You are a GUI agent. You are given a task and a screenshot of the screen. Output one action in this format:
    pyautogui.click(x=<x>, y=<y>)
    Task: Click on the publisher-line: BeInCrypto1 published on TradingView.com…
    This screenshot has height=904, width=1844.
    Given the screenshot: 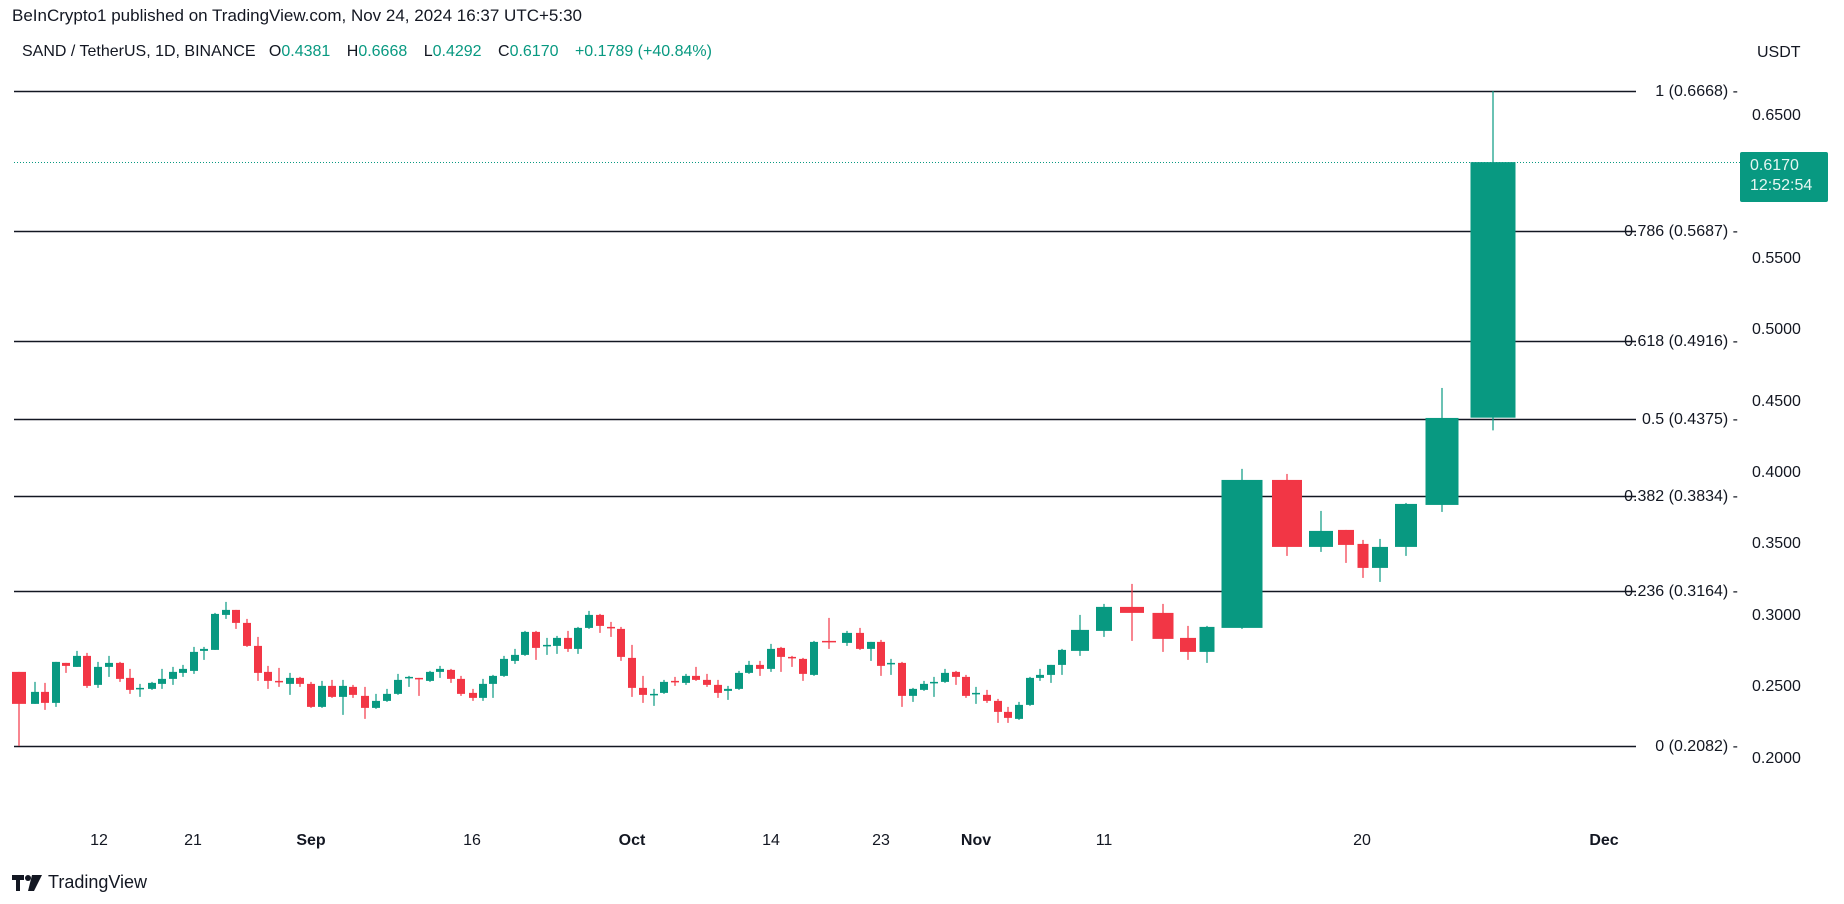 What is the action you would take?
    pyautogui.click(x=297, y=15)
    